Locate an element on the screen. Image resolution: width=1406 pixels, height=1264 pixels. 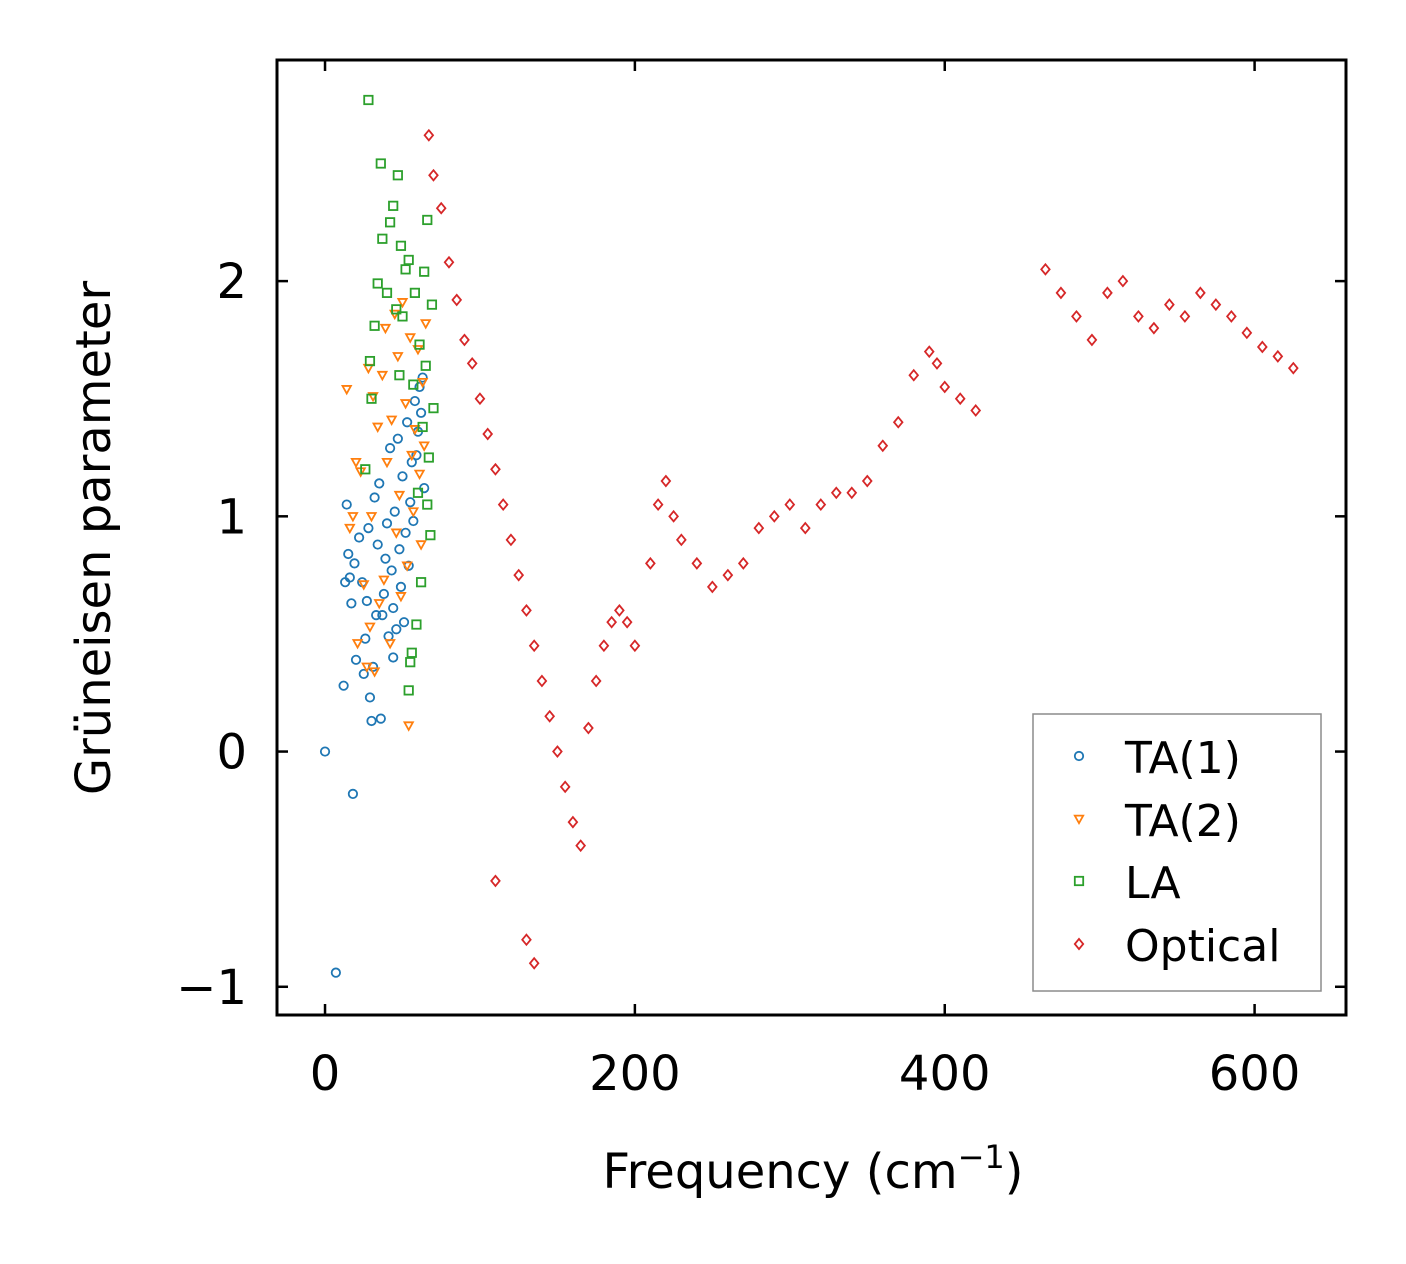
x-tick-label: 400 is located at coordinates (945, 1074).